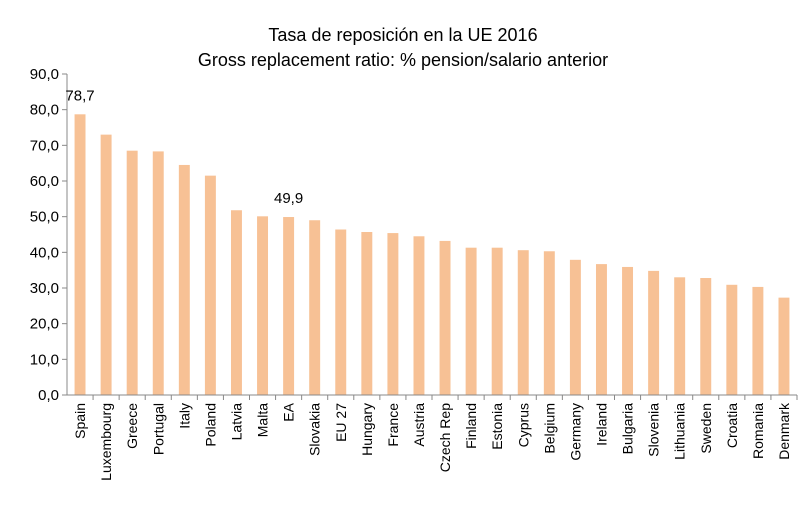  I want to click on x-tick-label: Croatia, so click(732, 425).